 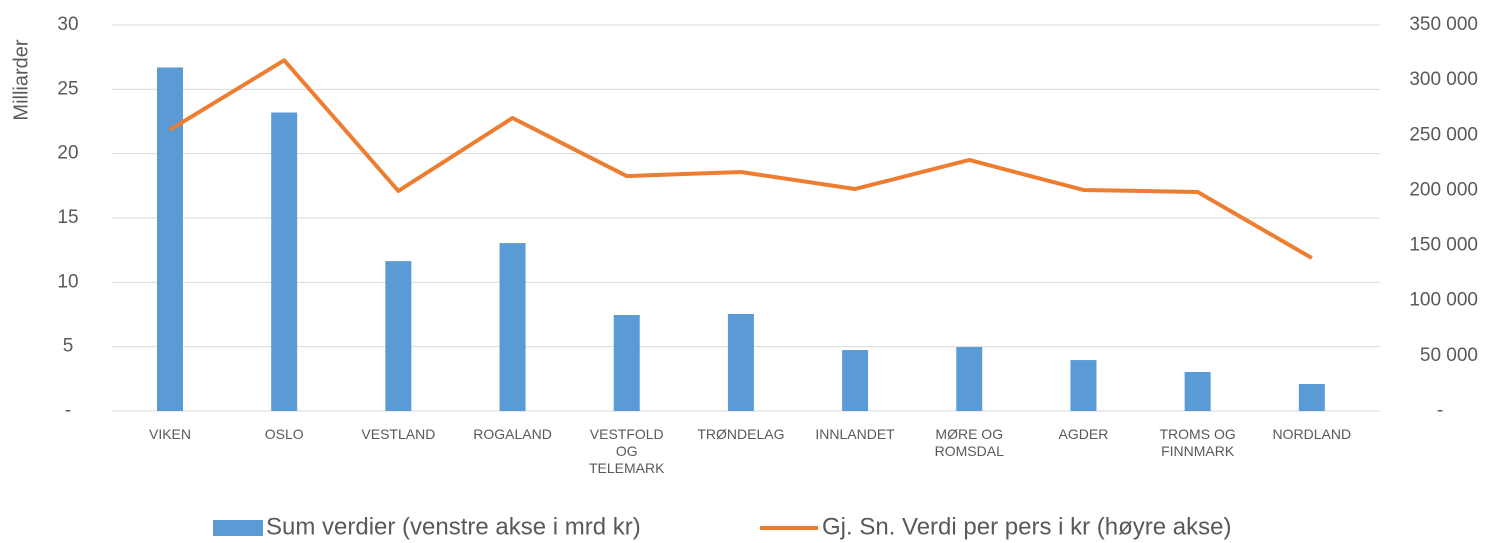 What do you see at coordinates (453, 526) in the screenshot?
I see `legend-label: Sum verdier (venstre akse i mrd kr)` at bounding box center [453, 526].